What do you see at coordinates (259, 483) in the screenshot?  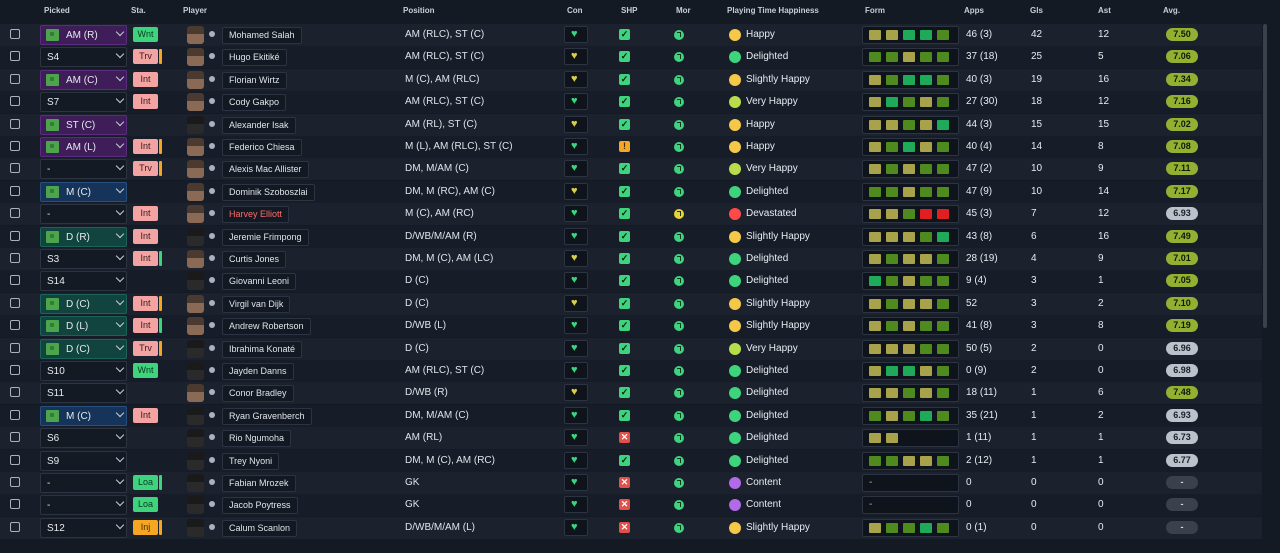 I see `player-name: Fabian Mrozek` at bounding box center [259, 483].